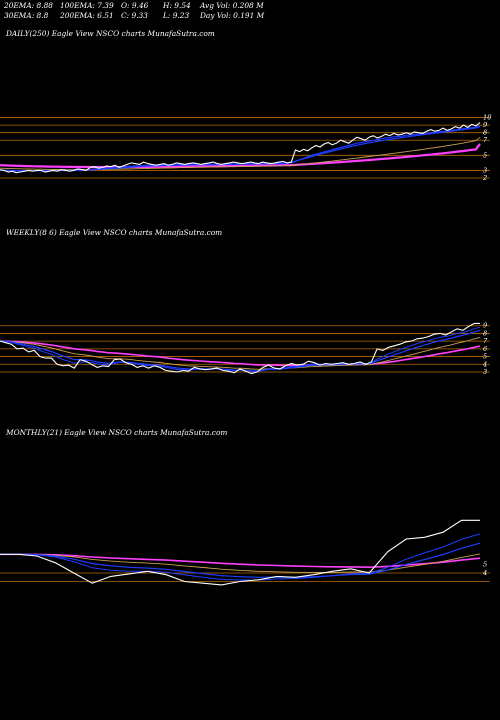 The width and height of the screenshot is (500, 720). I want to click on weekly-tick-label: 8, so click(485, 333).